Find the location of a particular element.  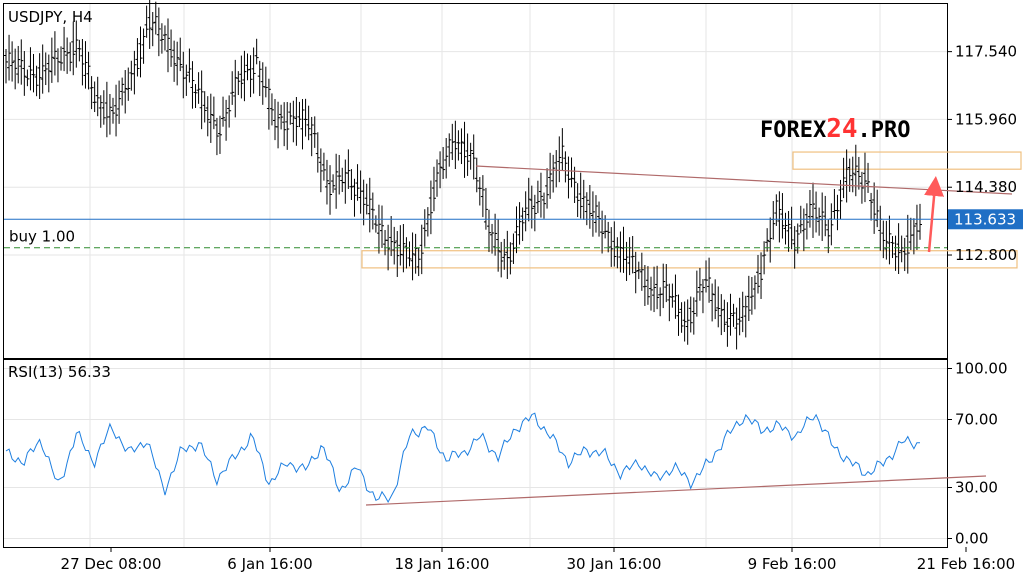

current-price-value: 113.633 is located at coordinates (985, 219).